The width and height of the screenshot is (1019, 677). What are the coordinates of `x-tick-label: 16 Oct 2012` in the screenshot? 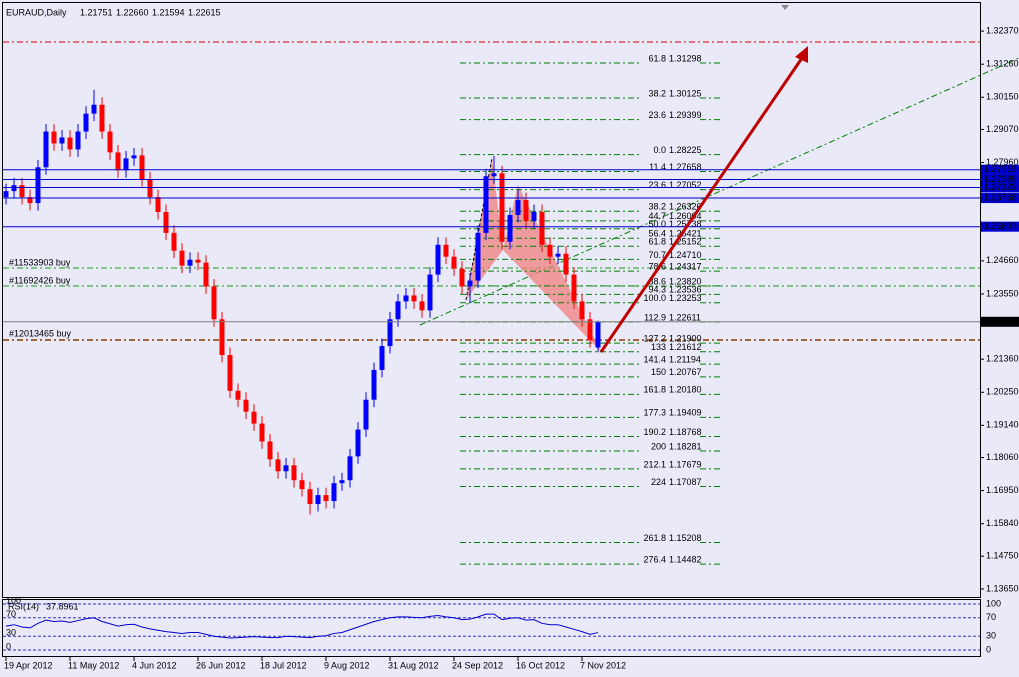 It's located at (540, 665).